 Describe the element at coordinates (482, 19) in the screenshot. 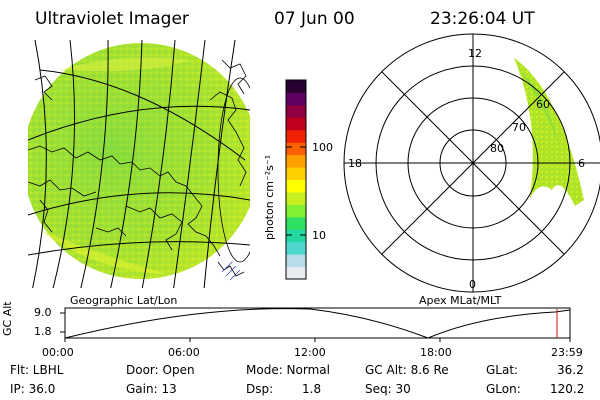

I see `time-label: 23:26:04 UT` at that location.